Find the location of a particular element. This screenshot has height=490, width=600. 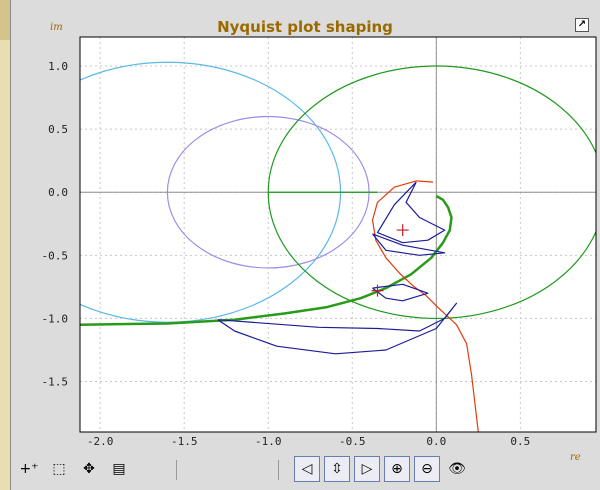

plot-markers is located at coordinates (390, 260).